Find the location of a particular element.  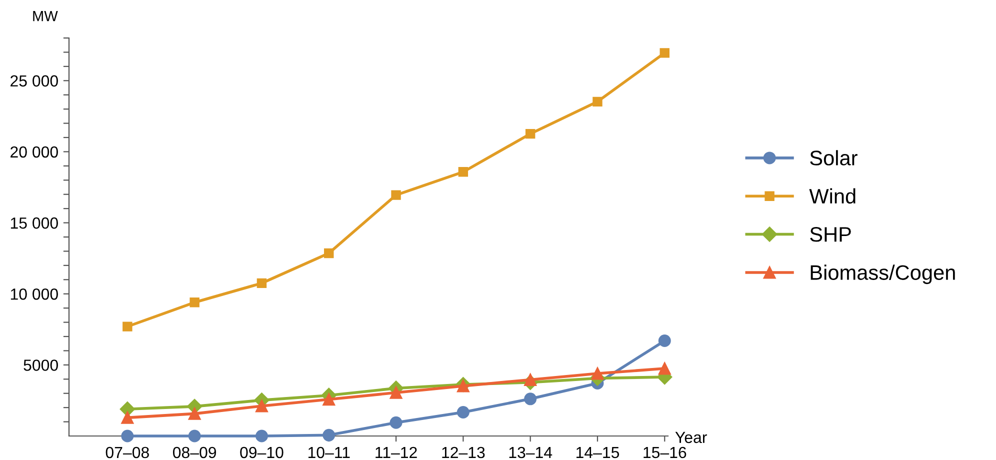

y-tick-label: 20 000 is located at coordinates (34, 152).